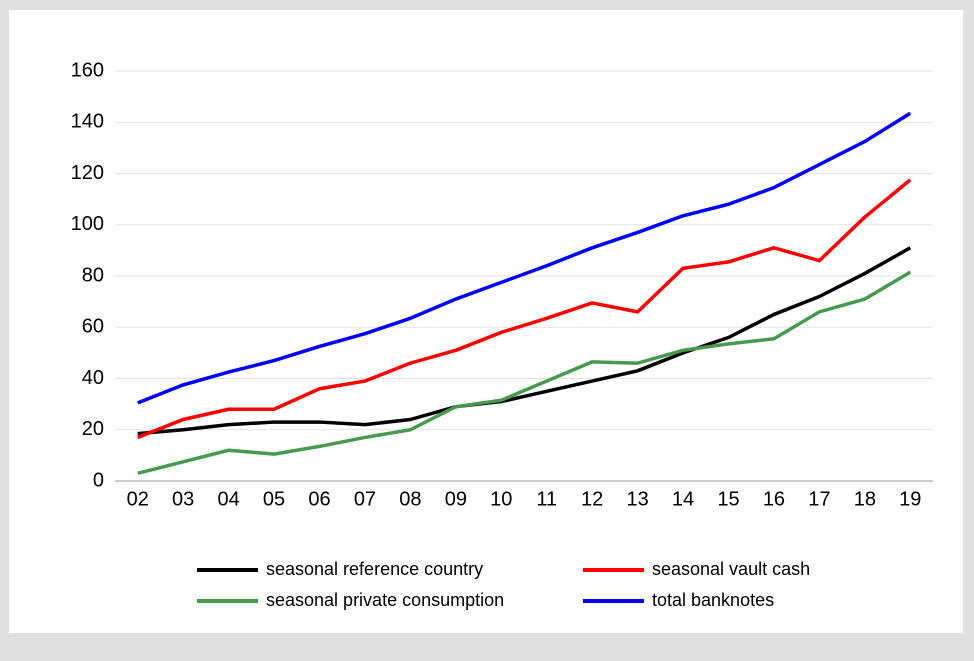 This screenshot has width=974, height=661. What do you see at coordinates (87, 70) in the screenshot?
I see `y-tick-label: 160` at bounding box center [87, 70].